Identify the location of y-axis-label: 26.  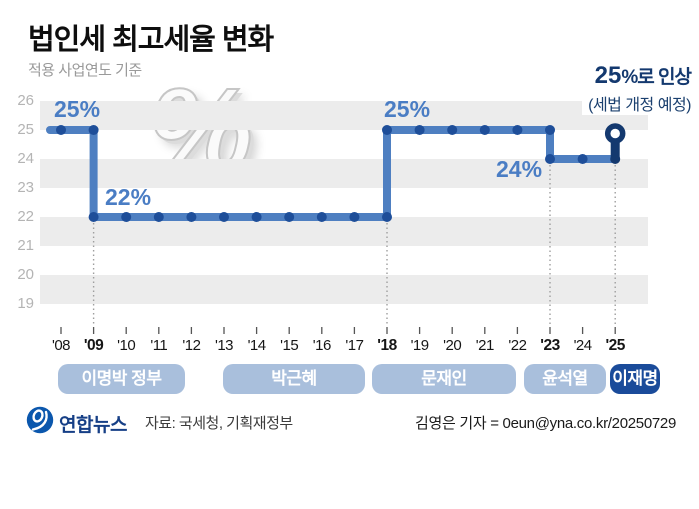
(25, 100).